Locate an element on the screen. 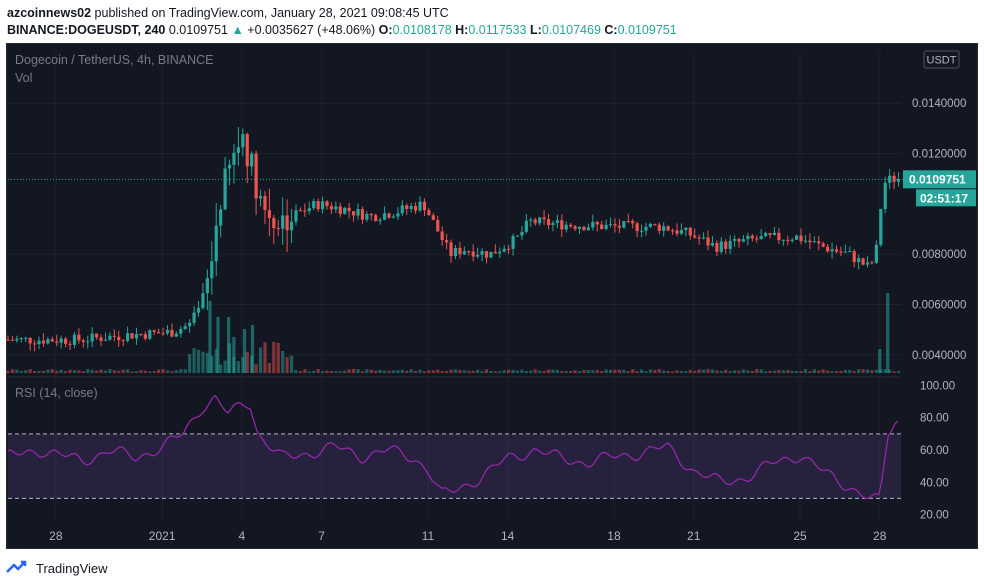 This screenshot has width=984, height=586. currency-badge-box is located at coordinates (941, 59).